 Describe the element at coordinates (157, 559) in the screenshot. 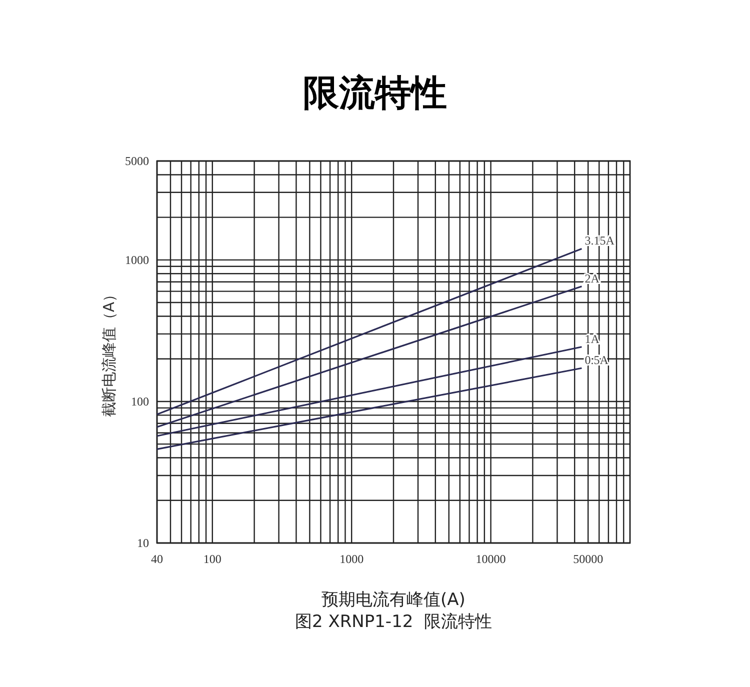

I see `x-tick-label: 40` at that location.